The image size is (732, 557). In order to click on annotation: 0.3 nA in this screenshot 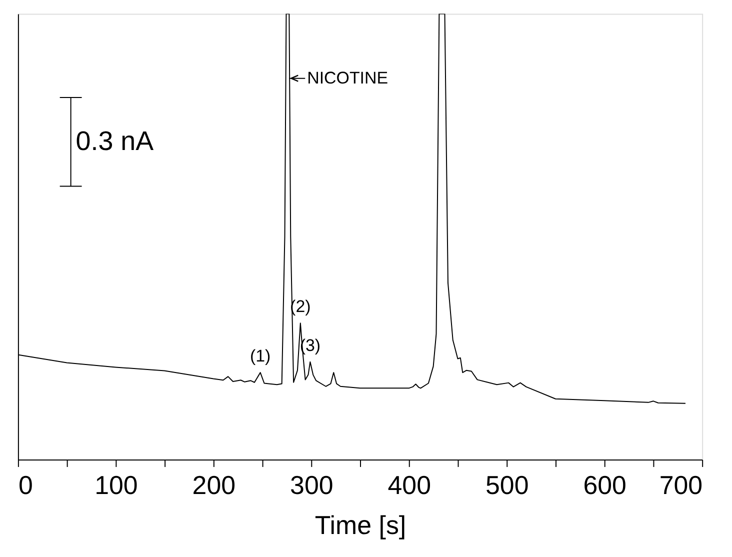, I will do `click(115, 141)`.